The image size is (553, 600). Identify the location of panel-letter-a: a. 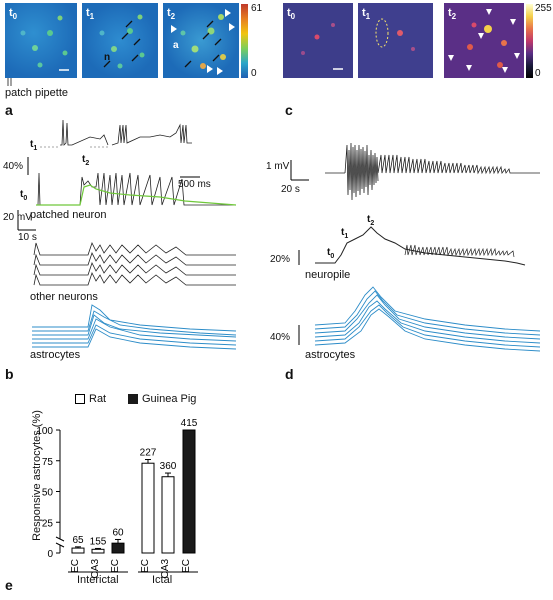
(9, 110).